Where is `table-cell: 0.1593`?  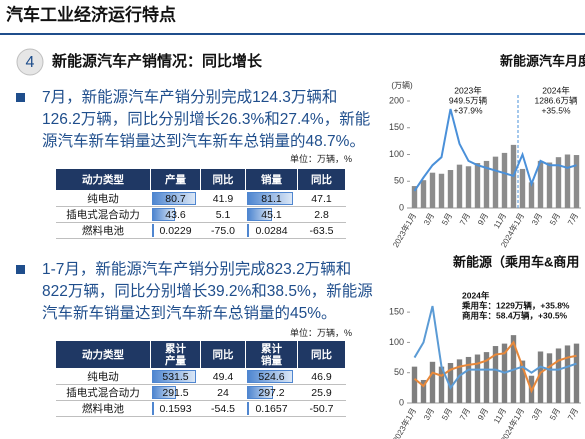 table-cell: 0.1593 is located at coordinates (175, 408).